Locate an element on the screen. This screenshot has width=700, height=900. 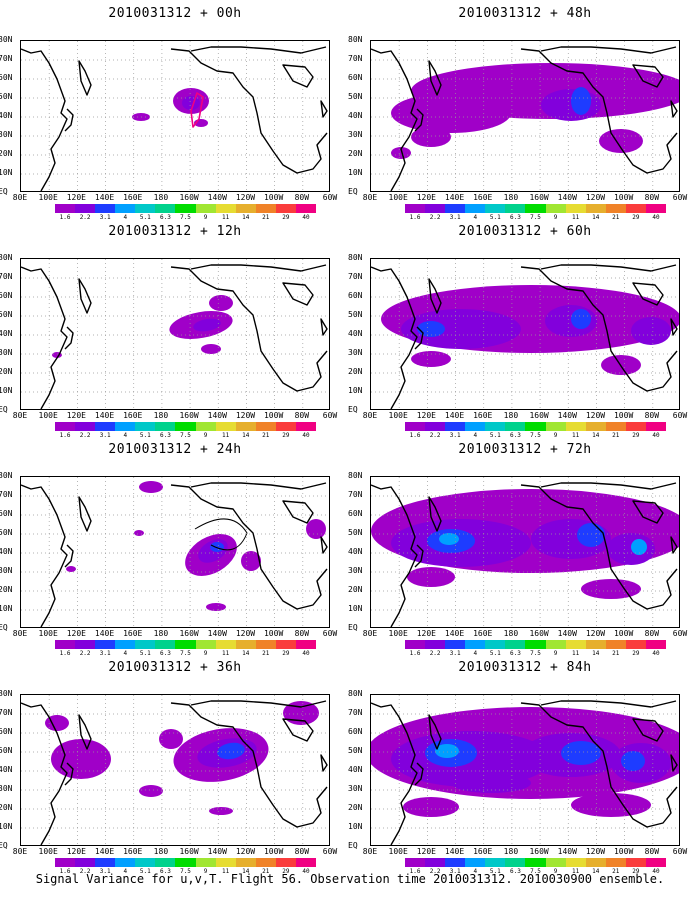
longitude-label: 140W is located at coordinates (217, 851).